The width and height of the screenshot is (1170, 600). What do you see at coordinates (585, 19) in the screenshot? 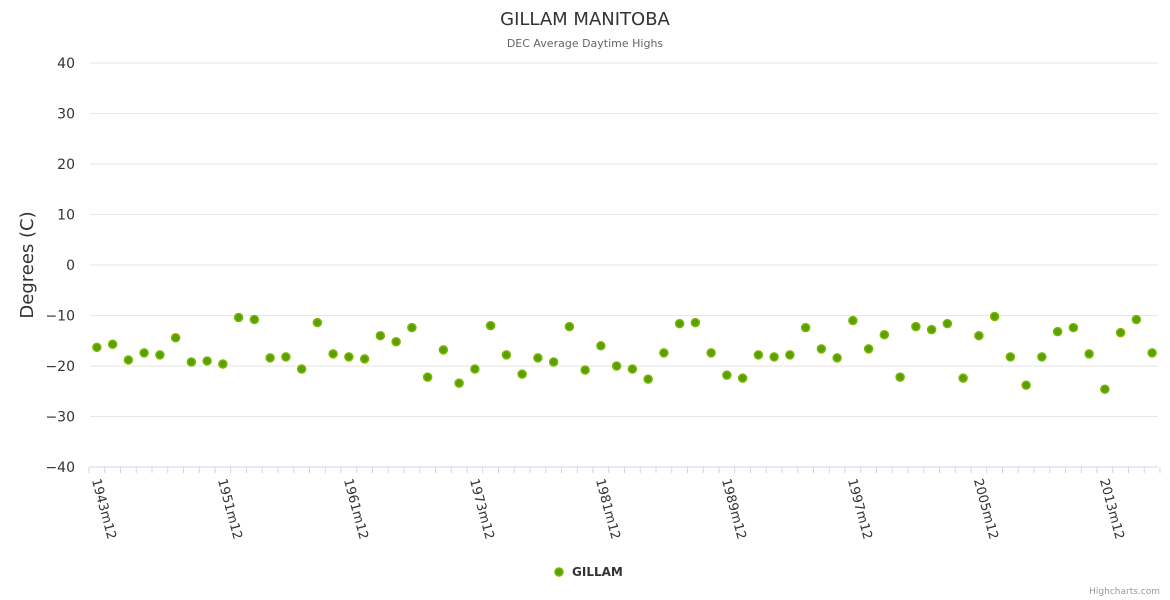
I see `chart-title: GILLAM MANITOBA` at bounding box center [585, 19].